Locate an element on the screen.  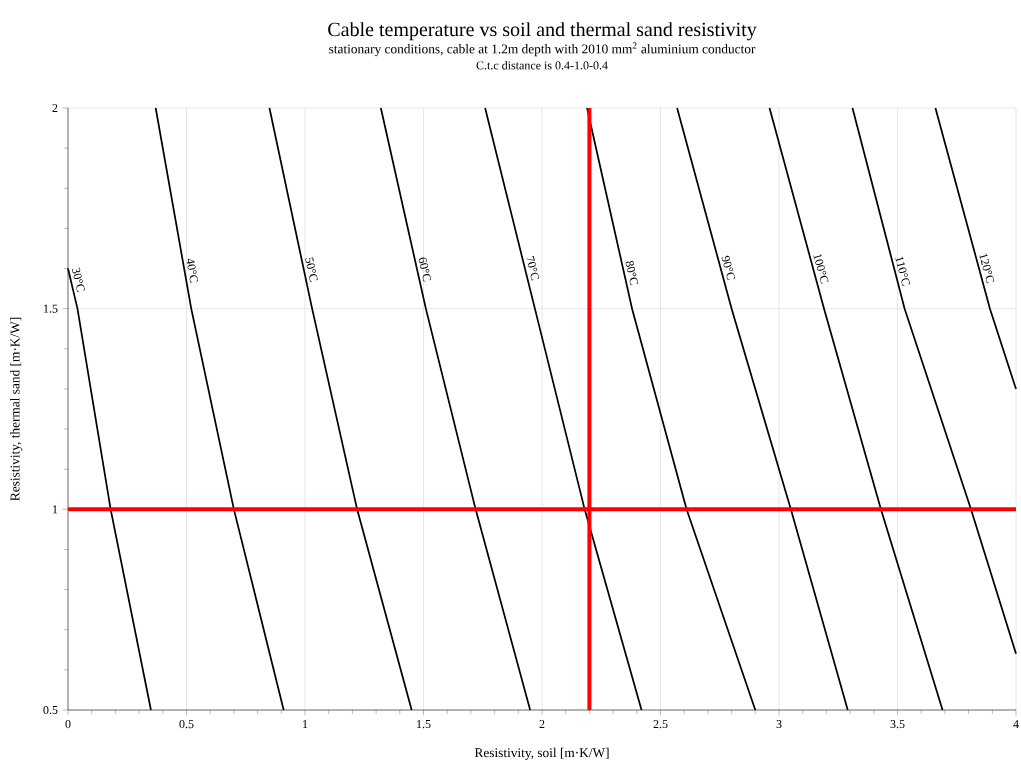
y-tick-label: 0.5 is located at coordinates (50, 710).